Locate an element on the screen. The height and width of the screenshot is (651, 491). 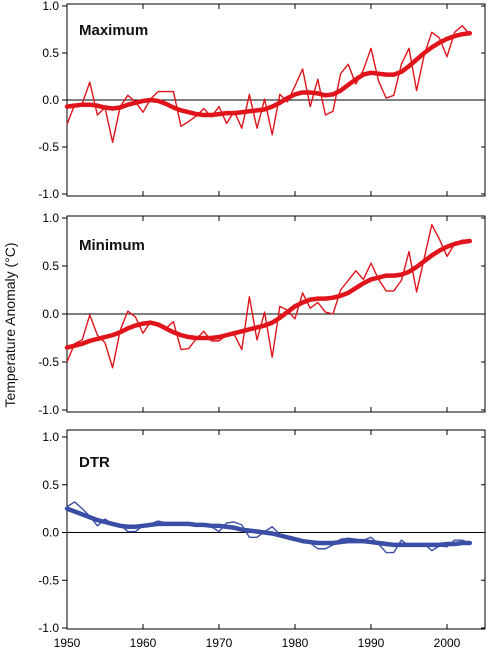
x-tick-label: 1980 is located at coordinates (295, 643).